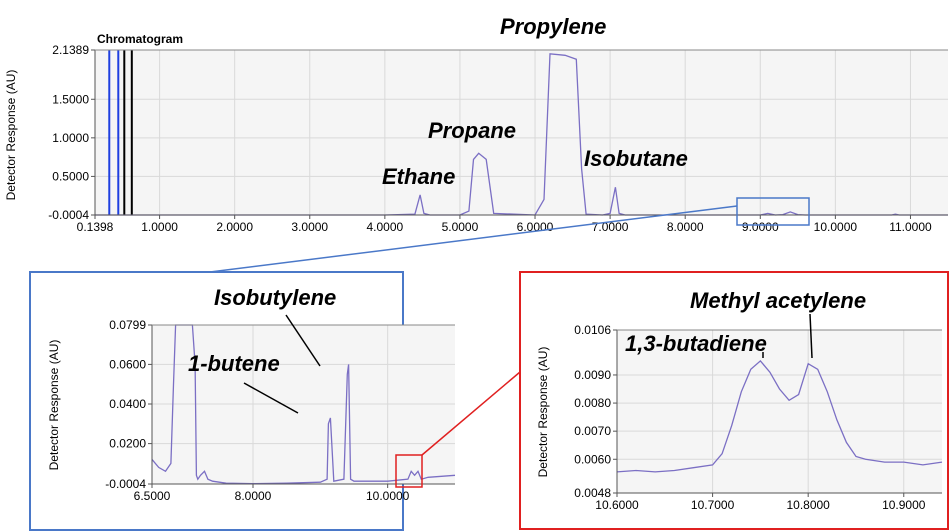 The image size is (950, 532). What do you see at coordinates (778, 300) in the screenshot?
I see `annotation-methyl-acetylene: Methyl acetylene` at bounding box center [778, 300].